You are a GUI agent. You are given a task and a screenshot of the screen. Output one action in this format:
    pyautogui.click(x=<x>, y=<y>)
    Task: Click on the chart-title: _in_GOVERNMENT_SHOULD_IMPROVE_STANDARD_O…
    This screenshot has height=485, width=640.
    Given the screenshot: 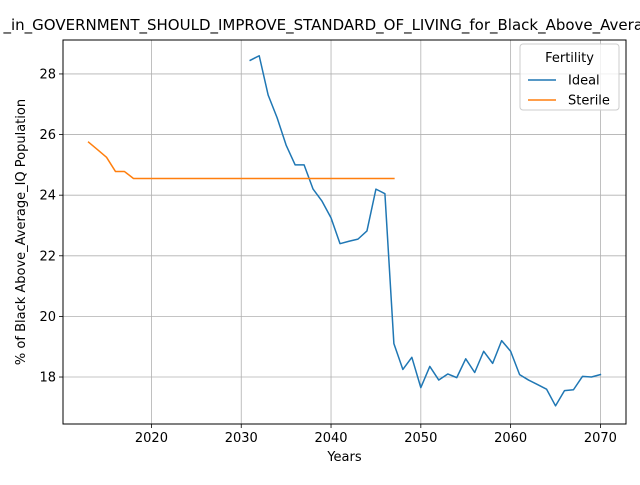 What is the action you would take?
    pyautogui.click(x=321, y=25)
    